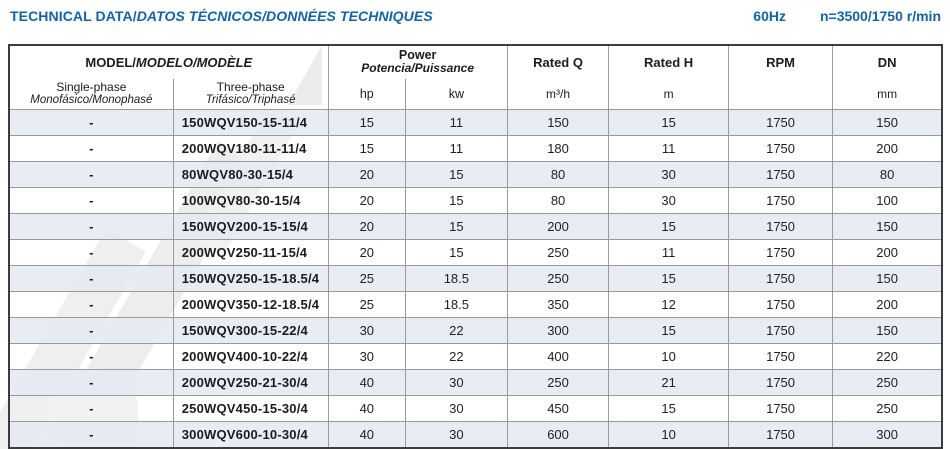 The image size is (950, 449). I want to click on header-dn: DN mm, so click(887, 77).